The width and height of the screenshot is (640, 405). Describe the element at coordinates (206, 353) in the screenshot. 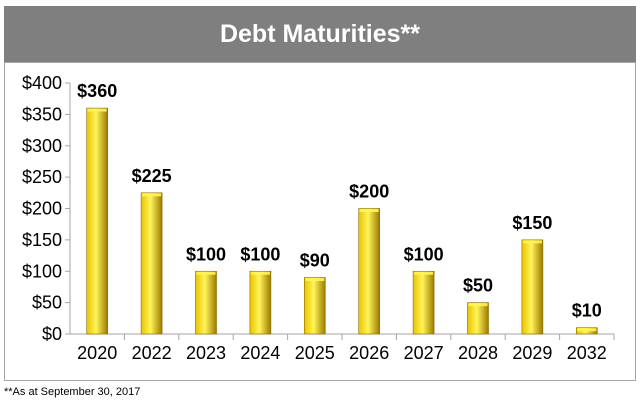

I see `x-tick-label: 2023` at that location.